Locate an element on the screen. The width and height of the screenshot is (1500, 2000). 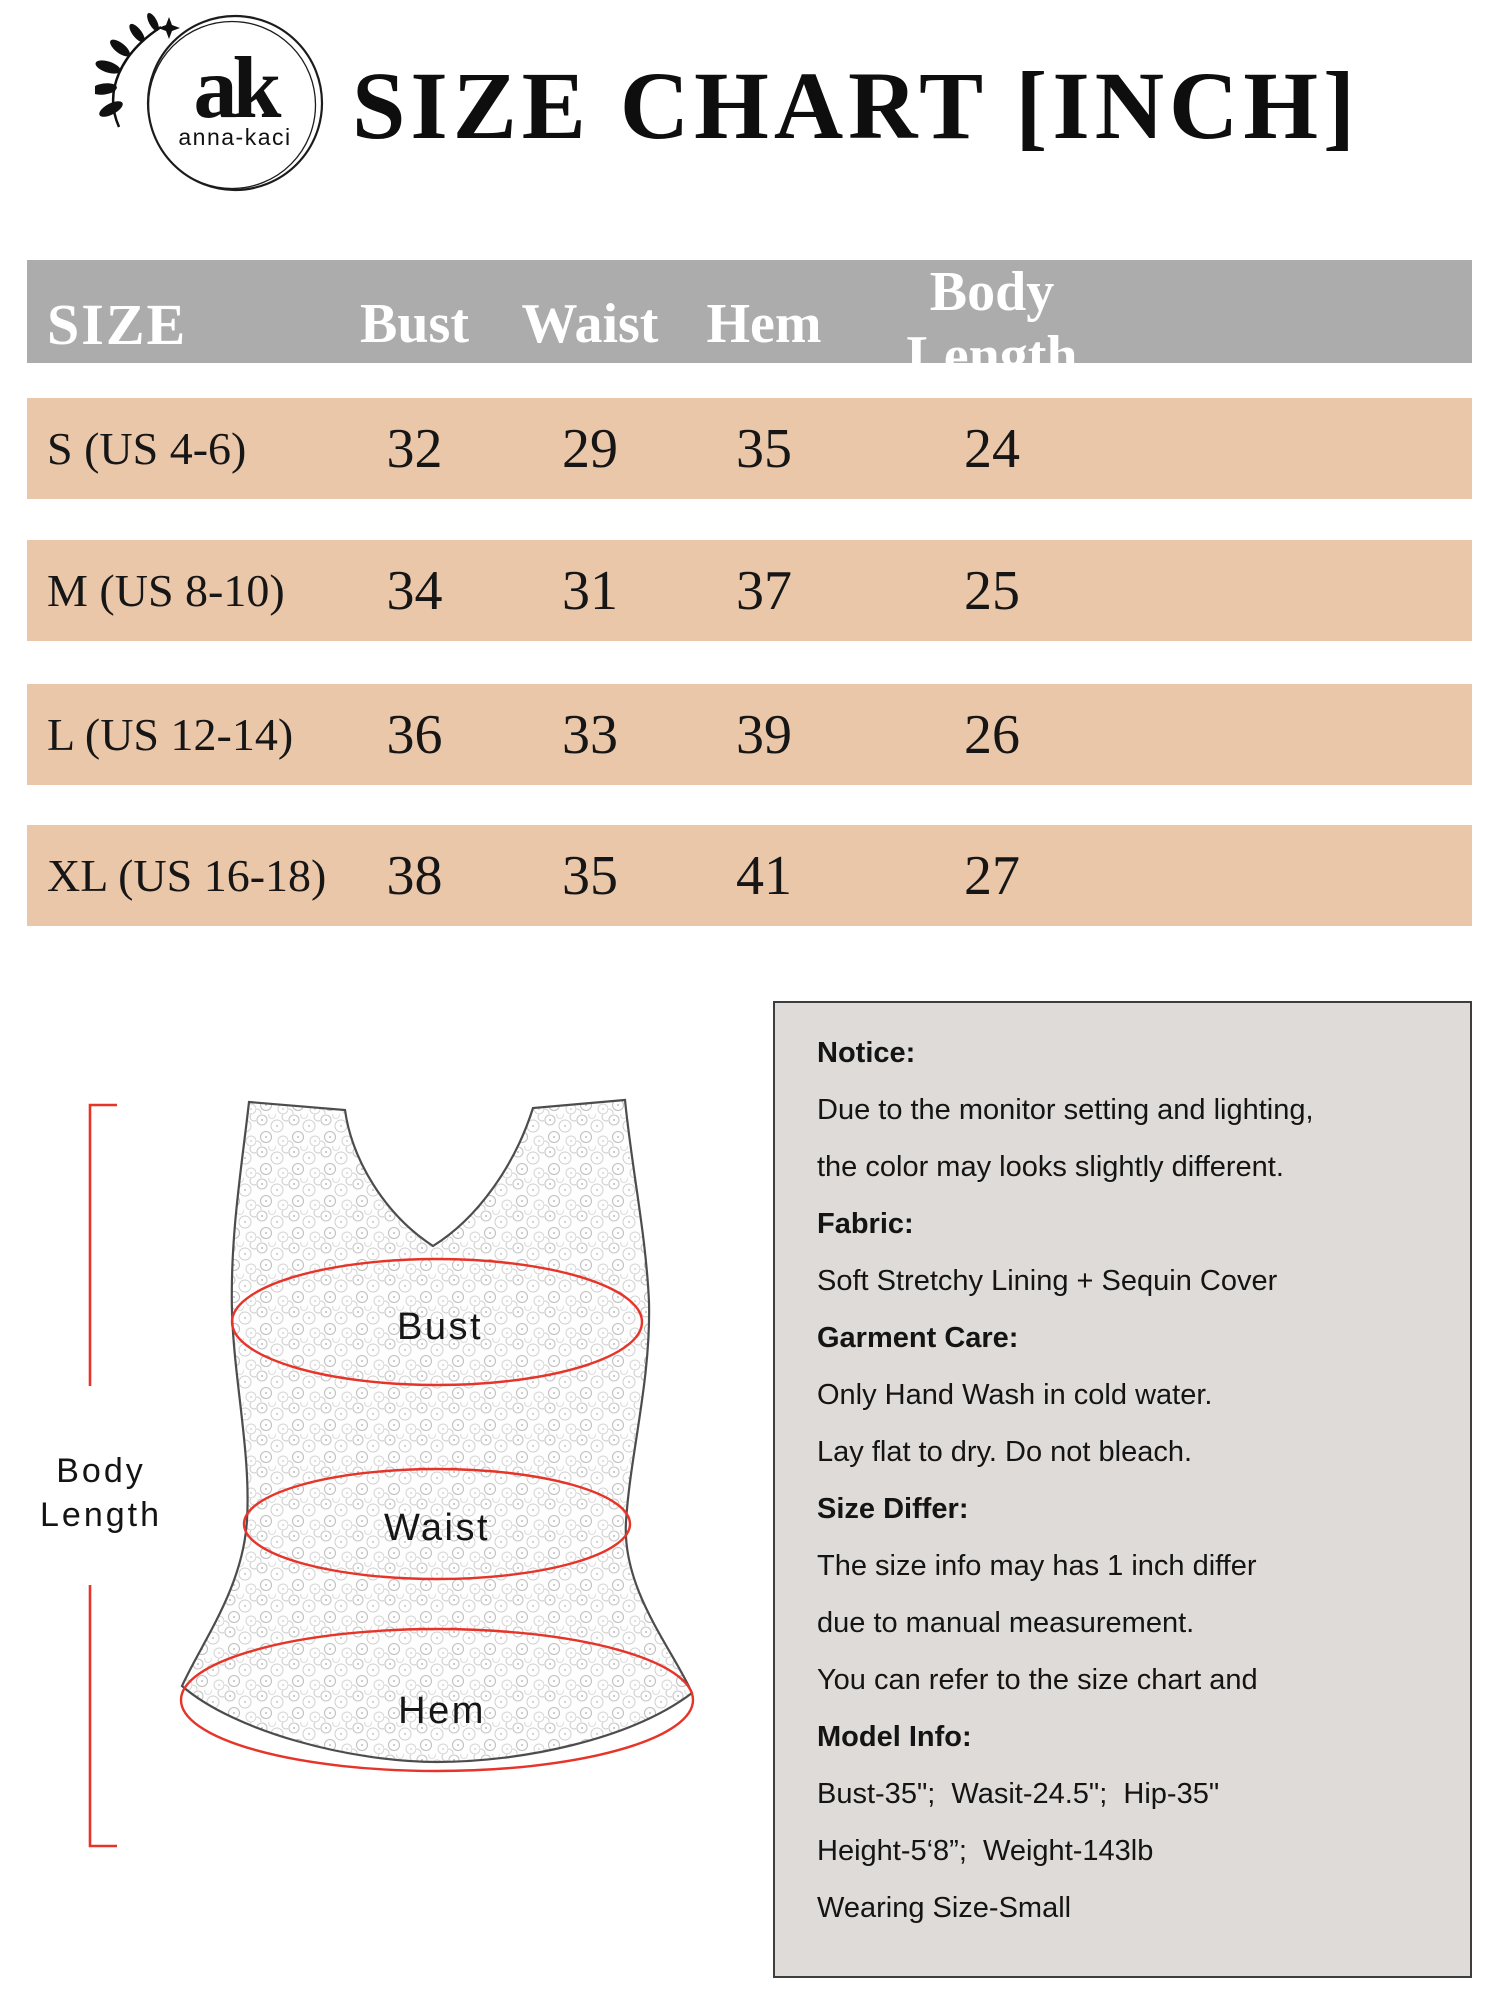
body-length-label-line1: Body is located at coordinates (101, 1471).